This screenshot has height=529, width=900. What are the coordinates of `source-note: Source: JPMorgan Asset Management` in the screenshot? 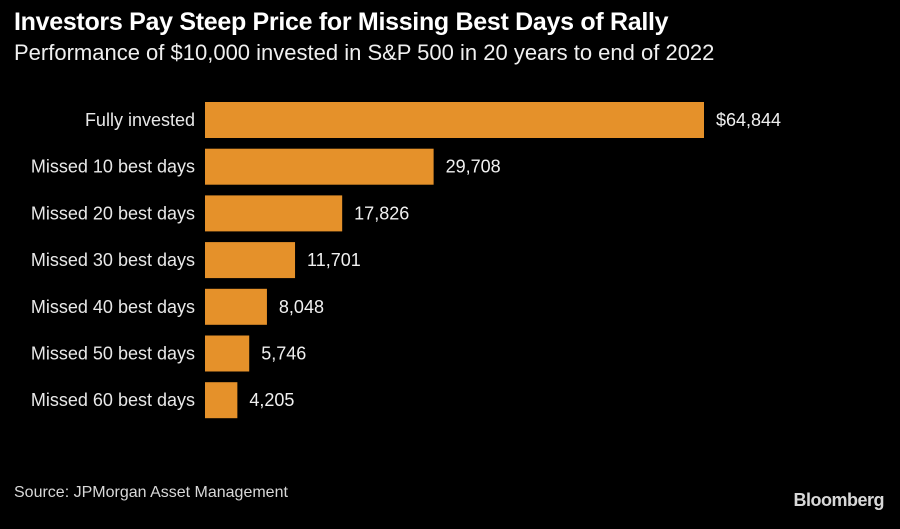 It's located at (151, 492).